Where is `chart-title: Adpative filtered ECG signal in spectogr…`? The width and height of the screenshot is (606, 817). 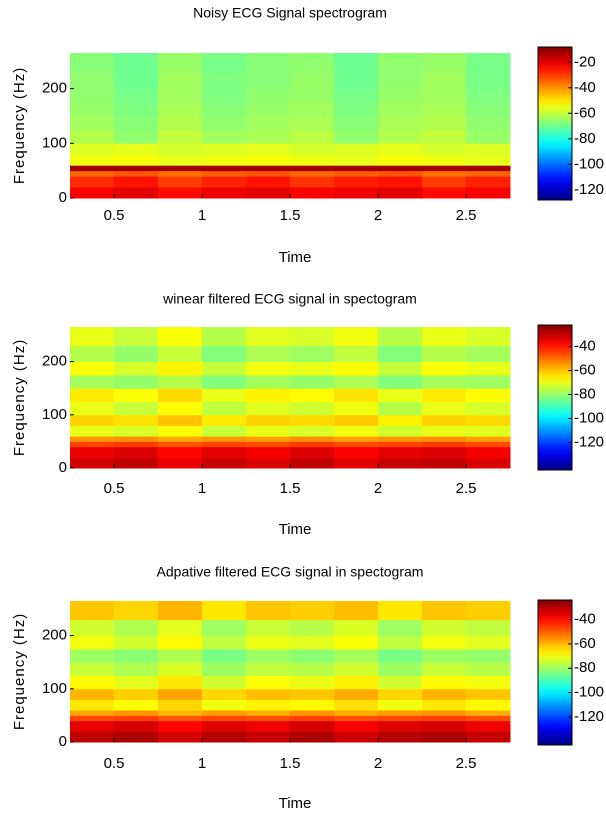
chart-title: Adpative filtered ECG signal in spectogr… is located at coordinates (290, 572).